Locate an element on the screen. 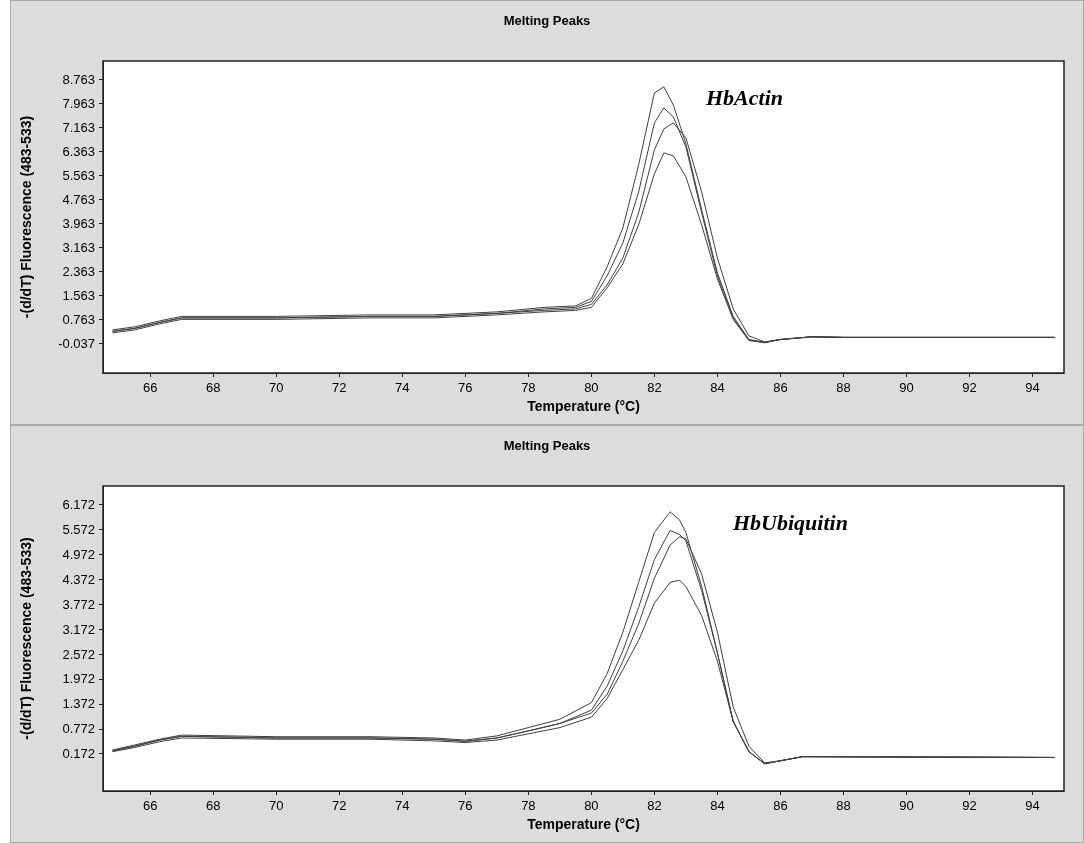 The width and height of the screenshot is (1084, 843). y-tick-label: 2.572 is located at coordinates (78, 654).